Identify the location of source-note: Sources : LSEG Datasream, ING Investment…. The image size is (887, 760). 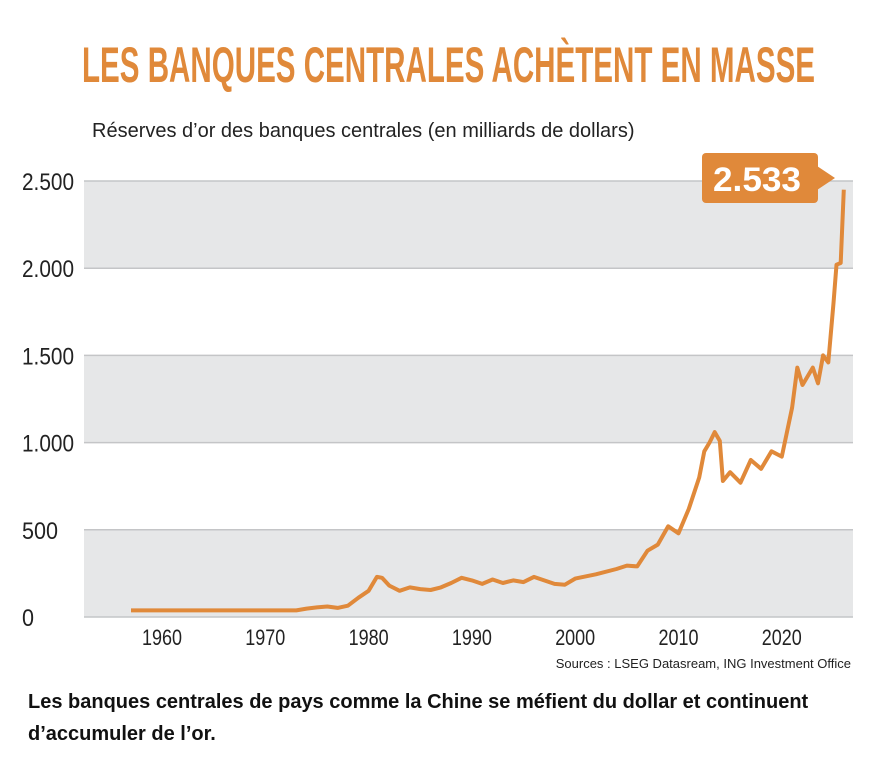
(703, 663).